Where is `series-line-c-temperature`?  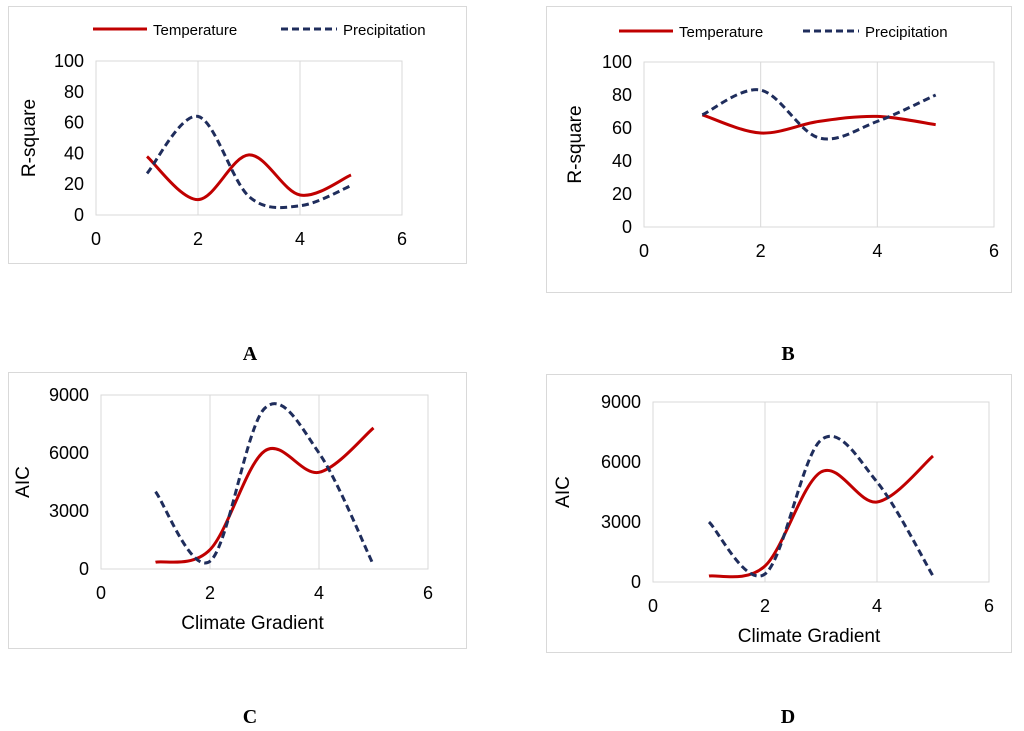 series-line-c-temperature is located at coordinates (265, 495).